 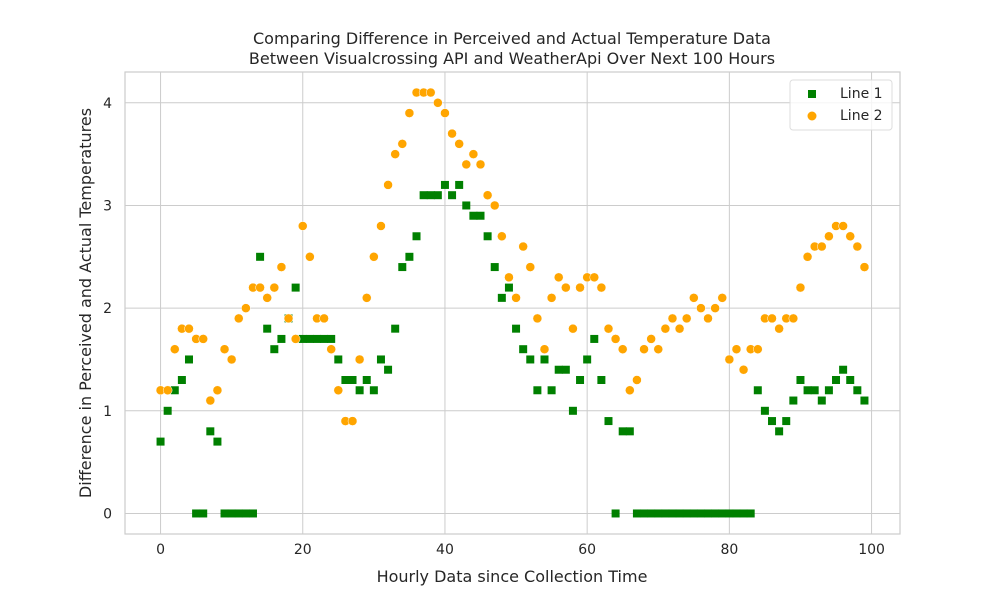 I want to click on x-tick-label: 20, so click(x=303, y=550).